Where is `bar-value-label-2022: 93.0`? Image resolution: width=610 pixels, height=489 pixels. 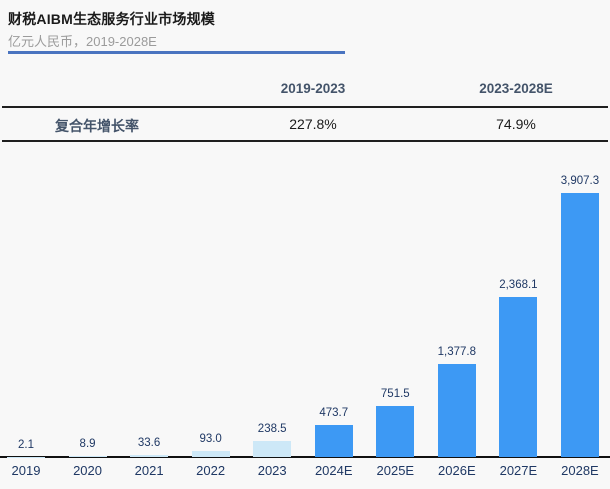
bar-value-label-2022: 93.0 is located at coordinates (210, 438).